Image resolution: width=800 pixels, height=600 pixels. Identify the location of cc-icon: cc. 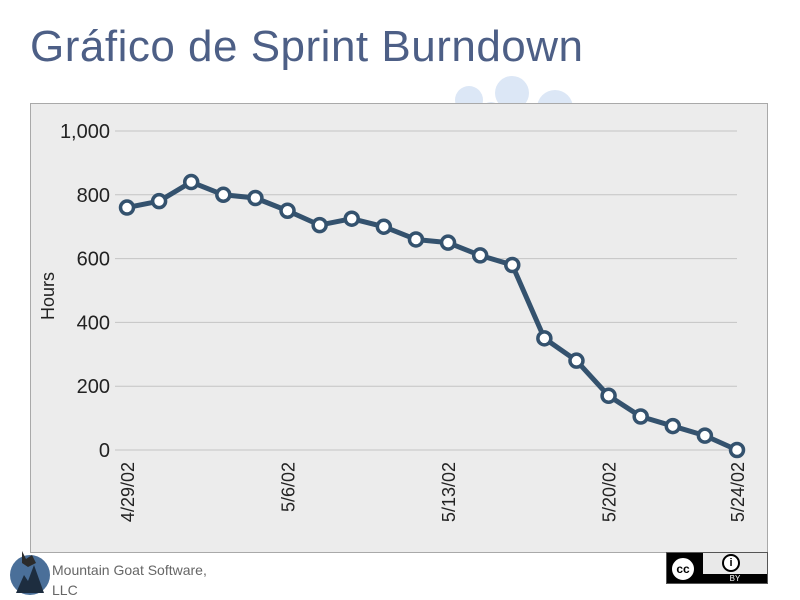
(683, 569).